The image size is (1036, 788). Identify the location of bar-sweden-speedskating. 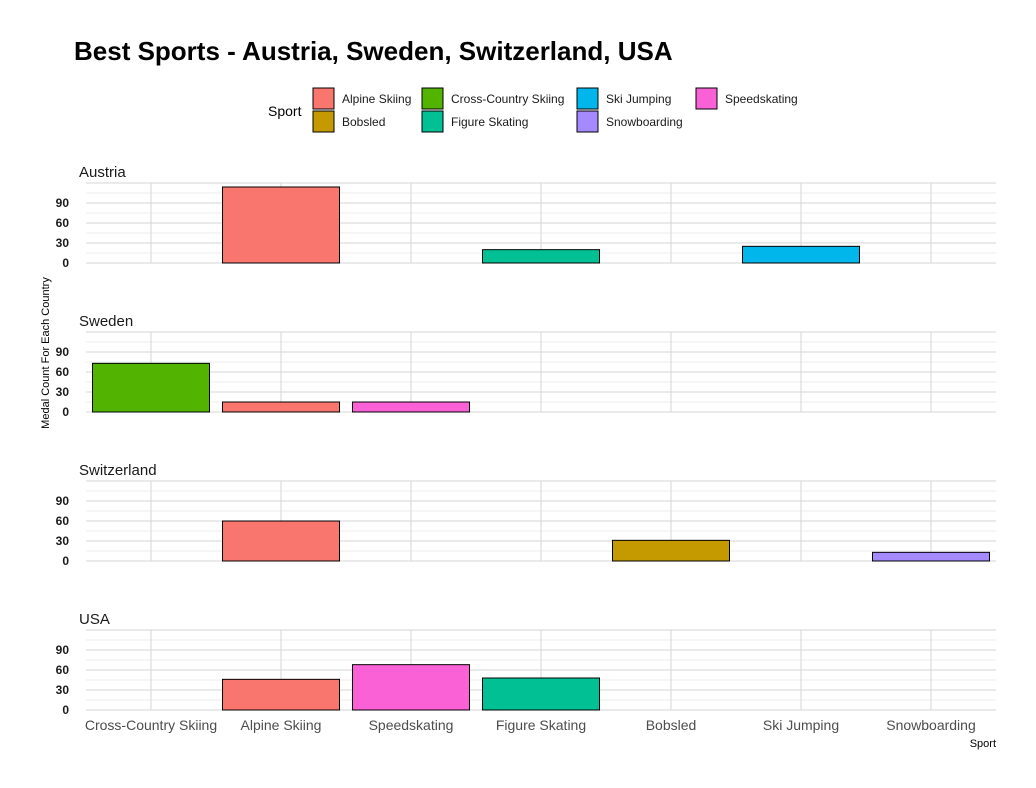
(411, 407).